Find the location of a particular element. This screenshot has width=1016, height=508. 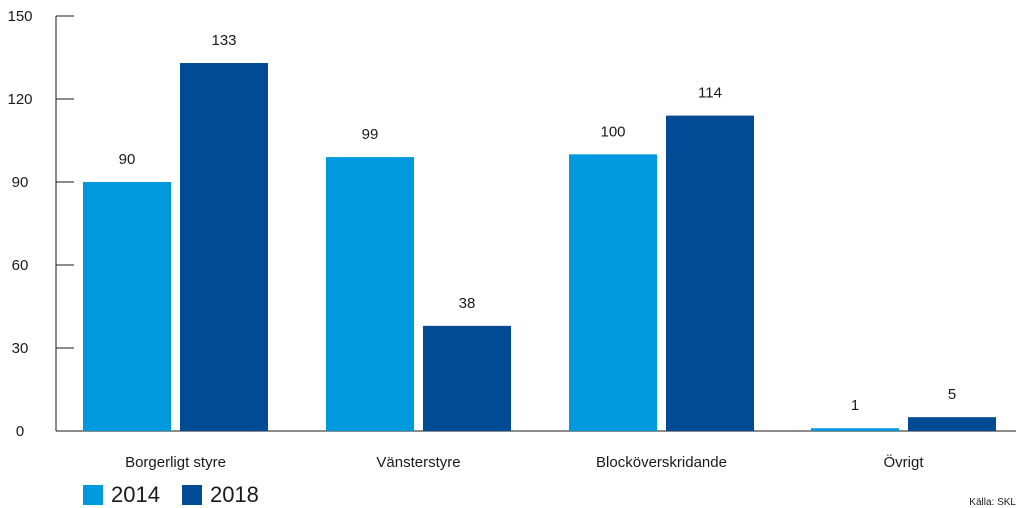

y-tick-label-30: 30 is located at coordinates (20, 348).